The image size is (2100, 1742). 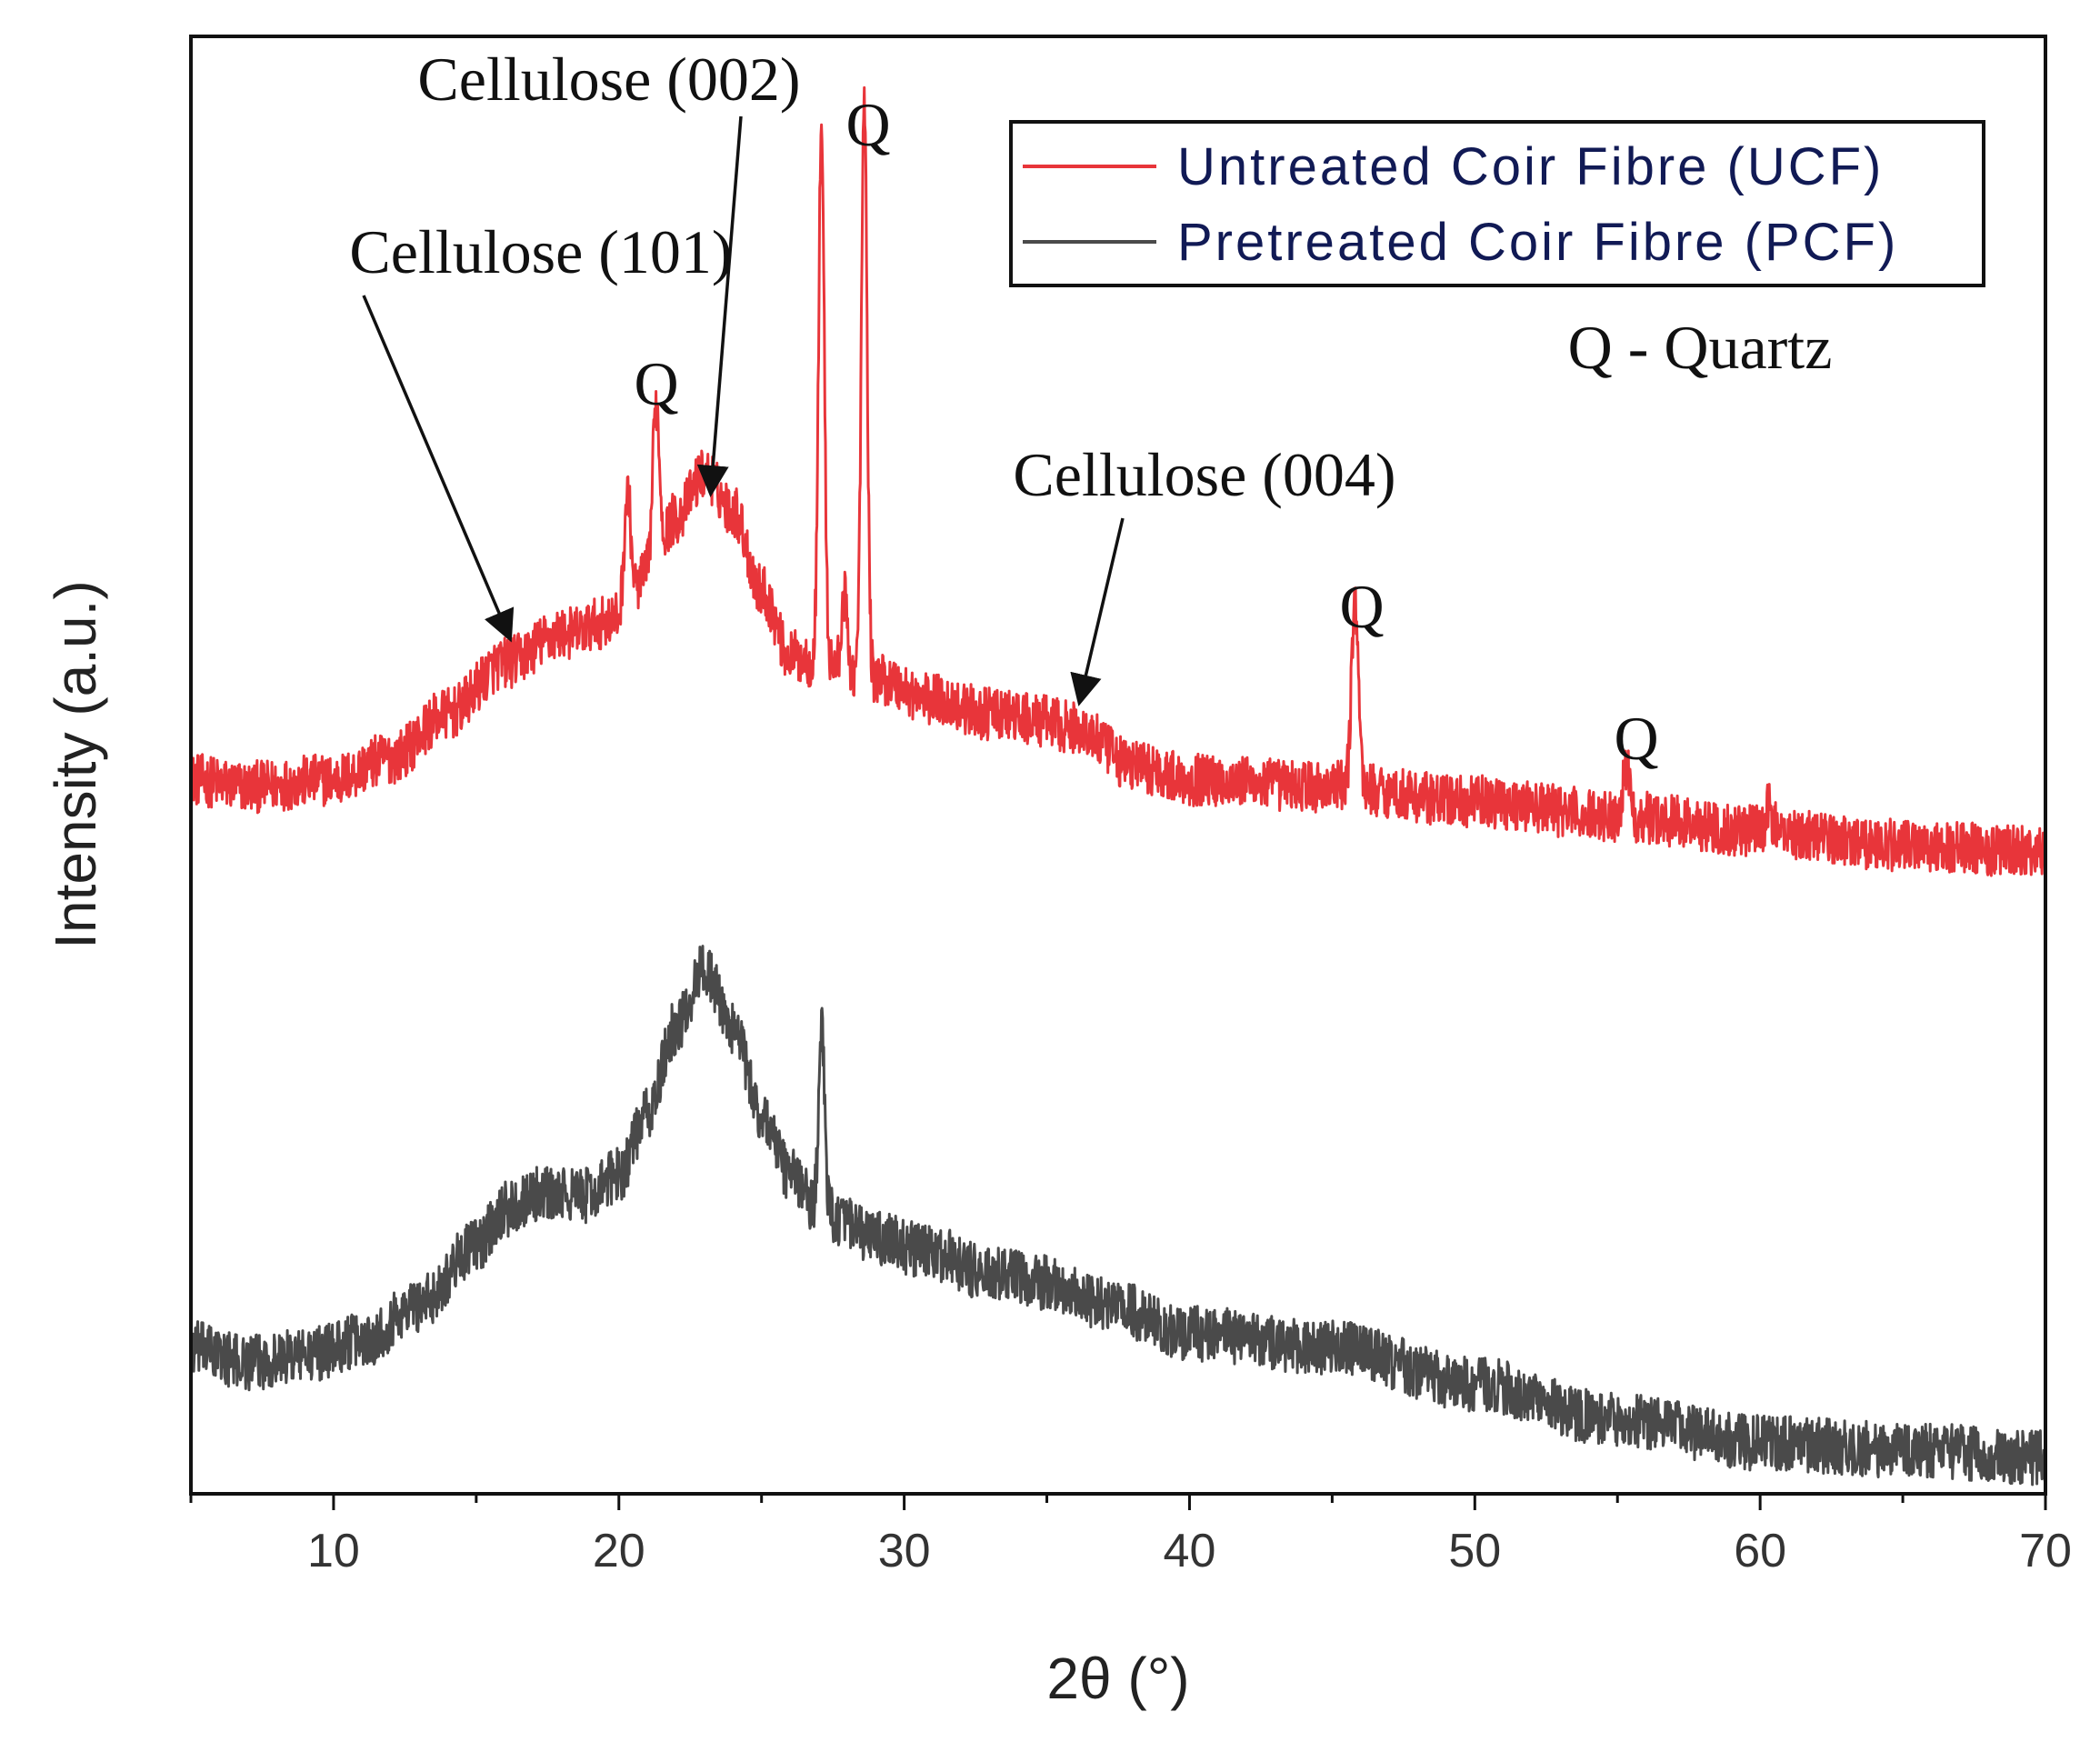 What do you see at coordinates (1538, 242) in the screenshot?
I see `legend-label-pcf: Pretreated Coir Fibre (PCF)` at bounding box center [1538, 242].